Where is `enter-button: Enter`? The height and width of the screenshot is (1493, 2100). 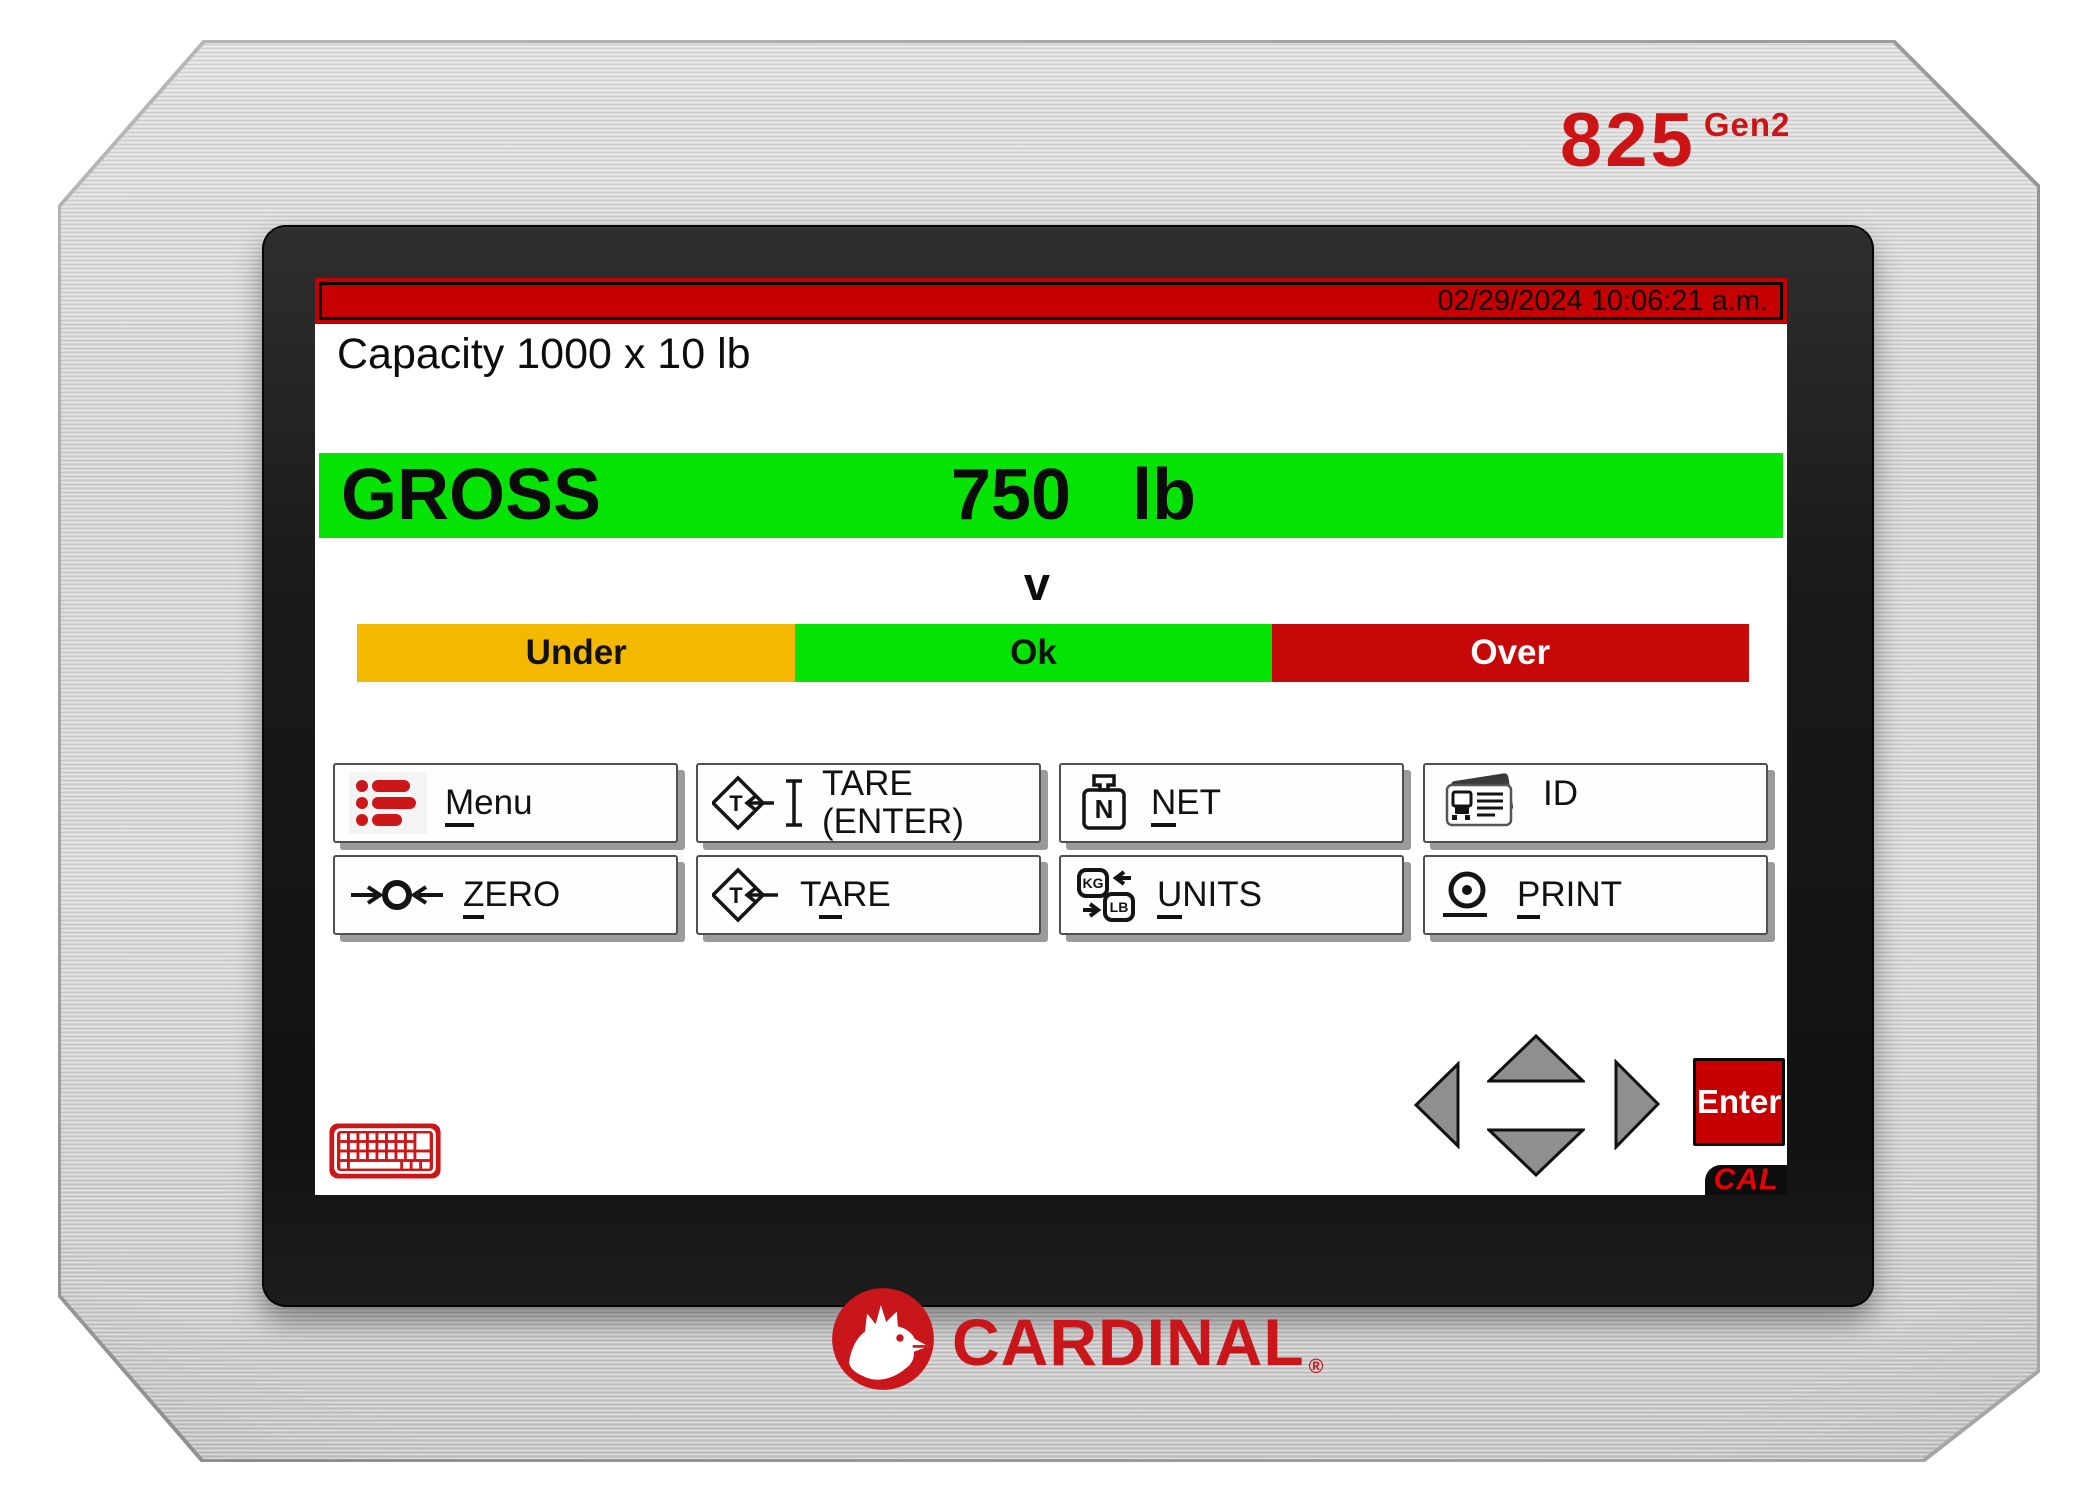 enter-button: Enter is located at coordinates (1739, 1102).